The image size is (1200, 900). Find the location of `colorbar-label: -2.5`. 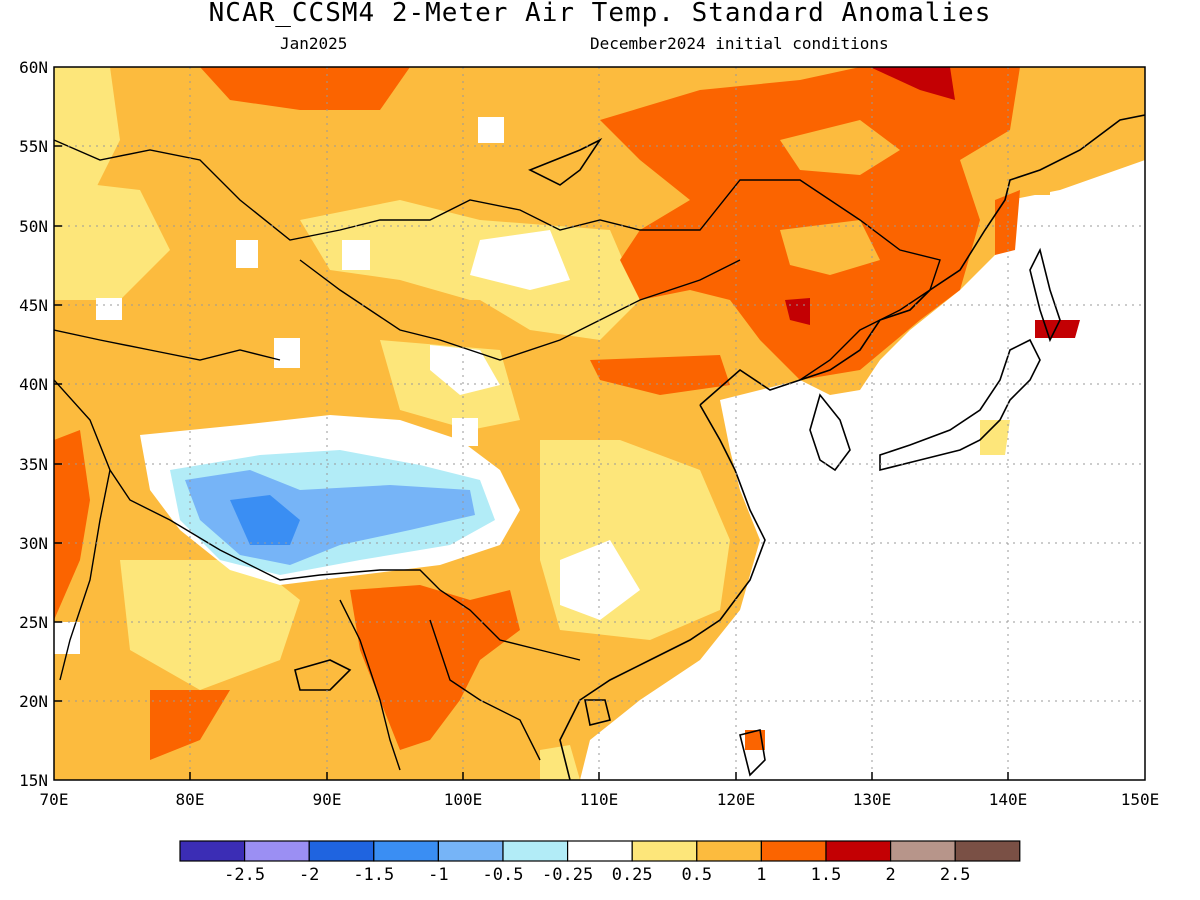

colorbar-label: -2.5 is located at coordinates (245, 875).